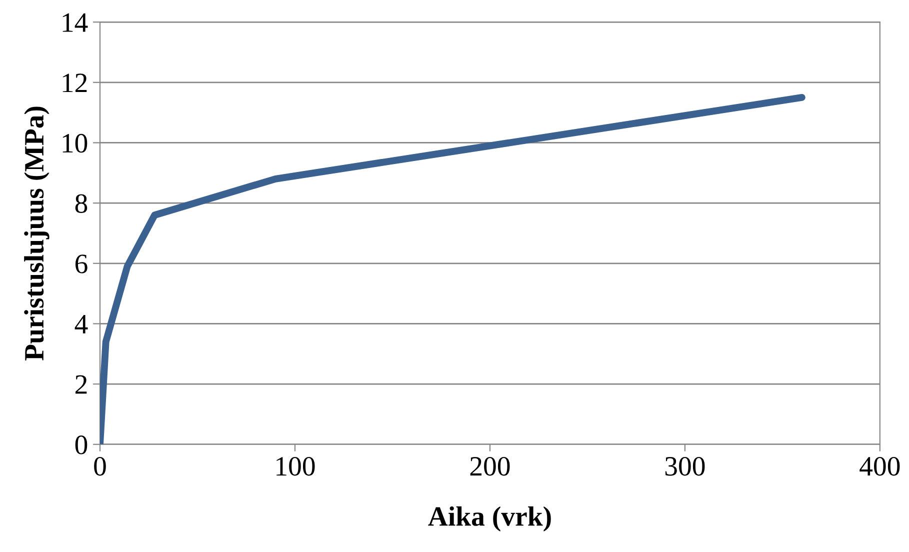  Describe the element at coordinates (75, 143) in the screenshot. I see `y-tick-label: 10` at that location.